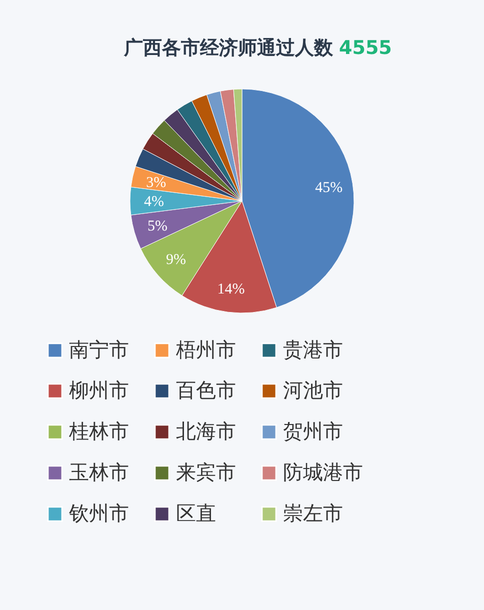 This screenshot has height=610, width=484. Describe the element at coordinates (99, 349) in the screenshot. I see `legend-label: 南宁市` at that location.